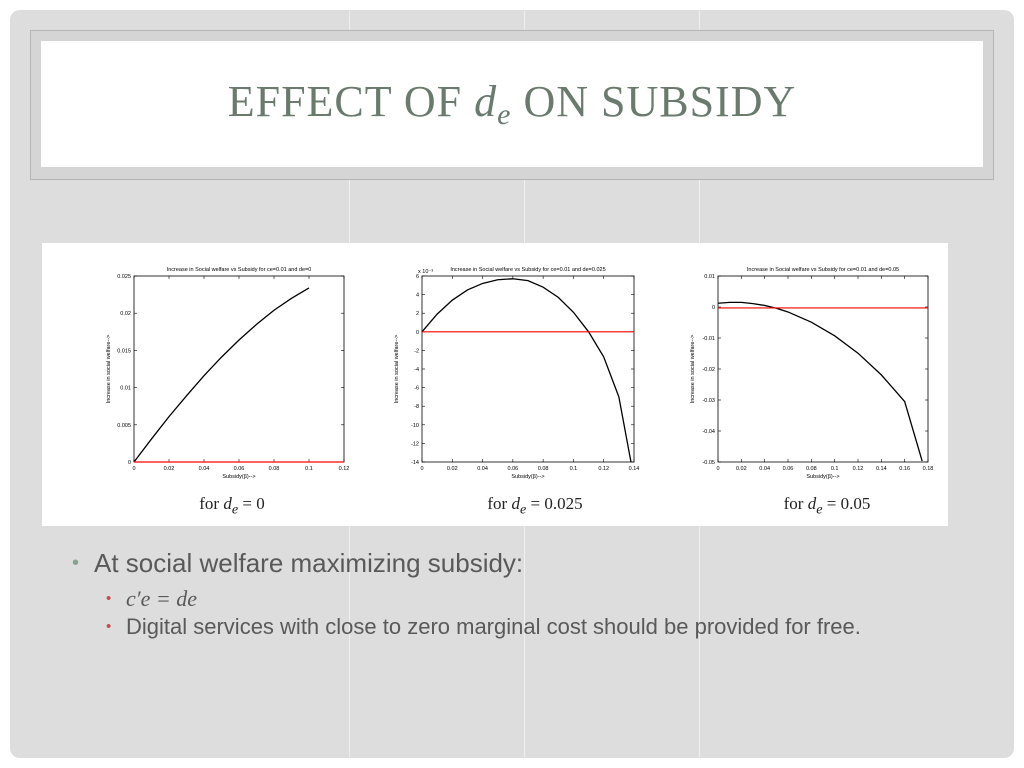 The image size is (1024, 768). What do you see at coordinates (345, 101) in the screenshot?
I see `title-prefix: EFFECT OF` at bounding box center [345, 101].